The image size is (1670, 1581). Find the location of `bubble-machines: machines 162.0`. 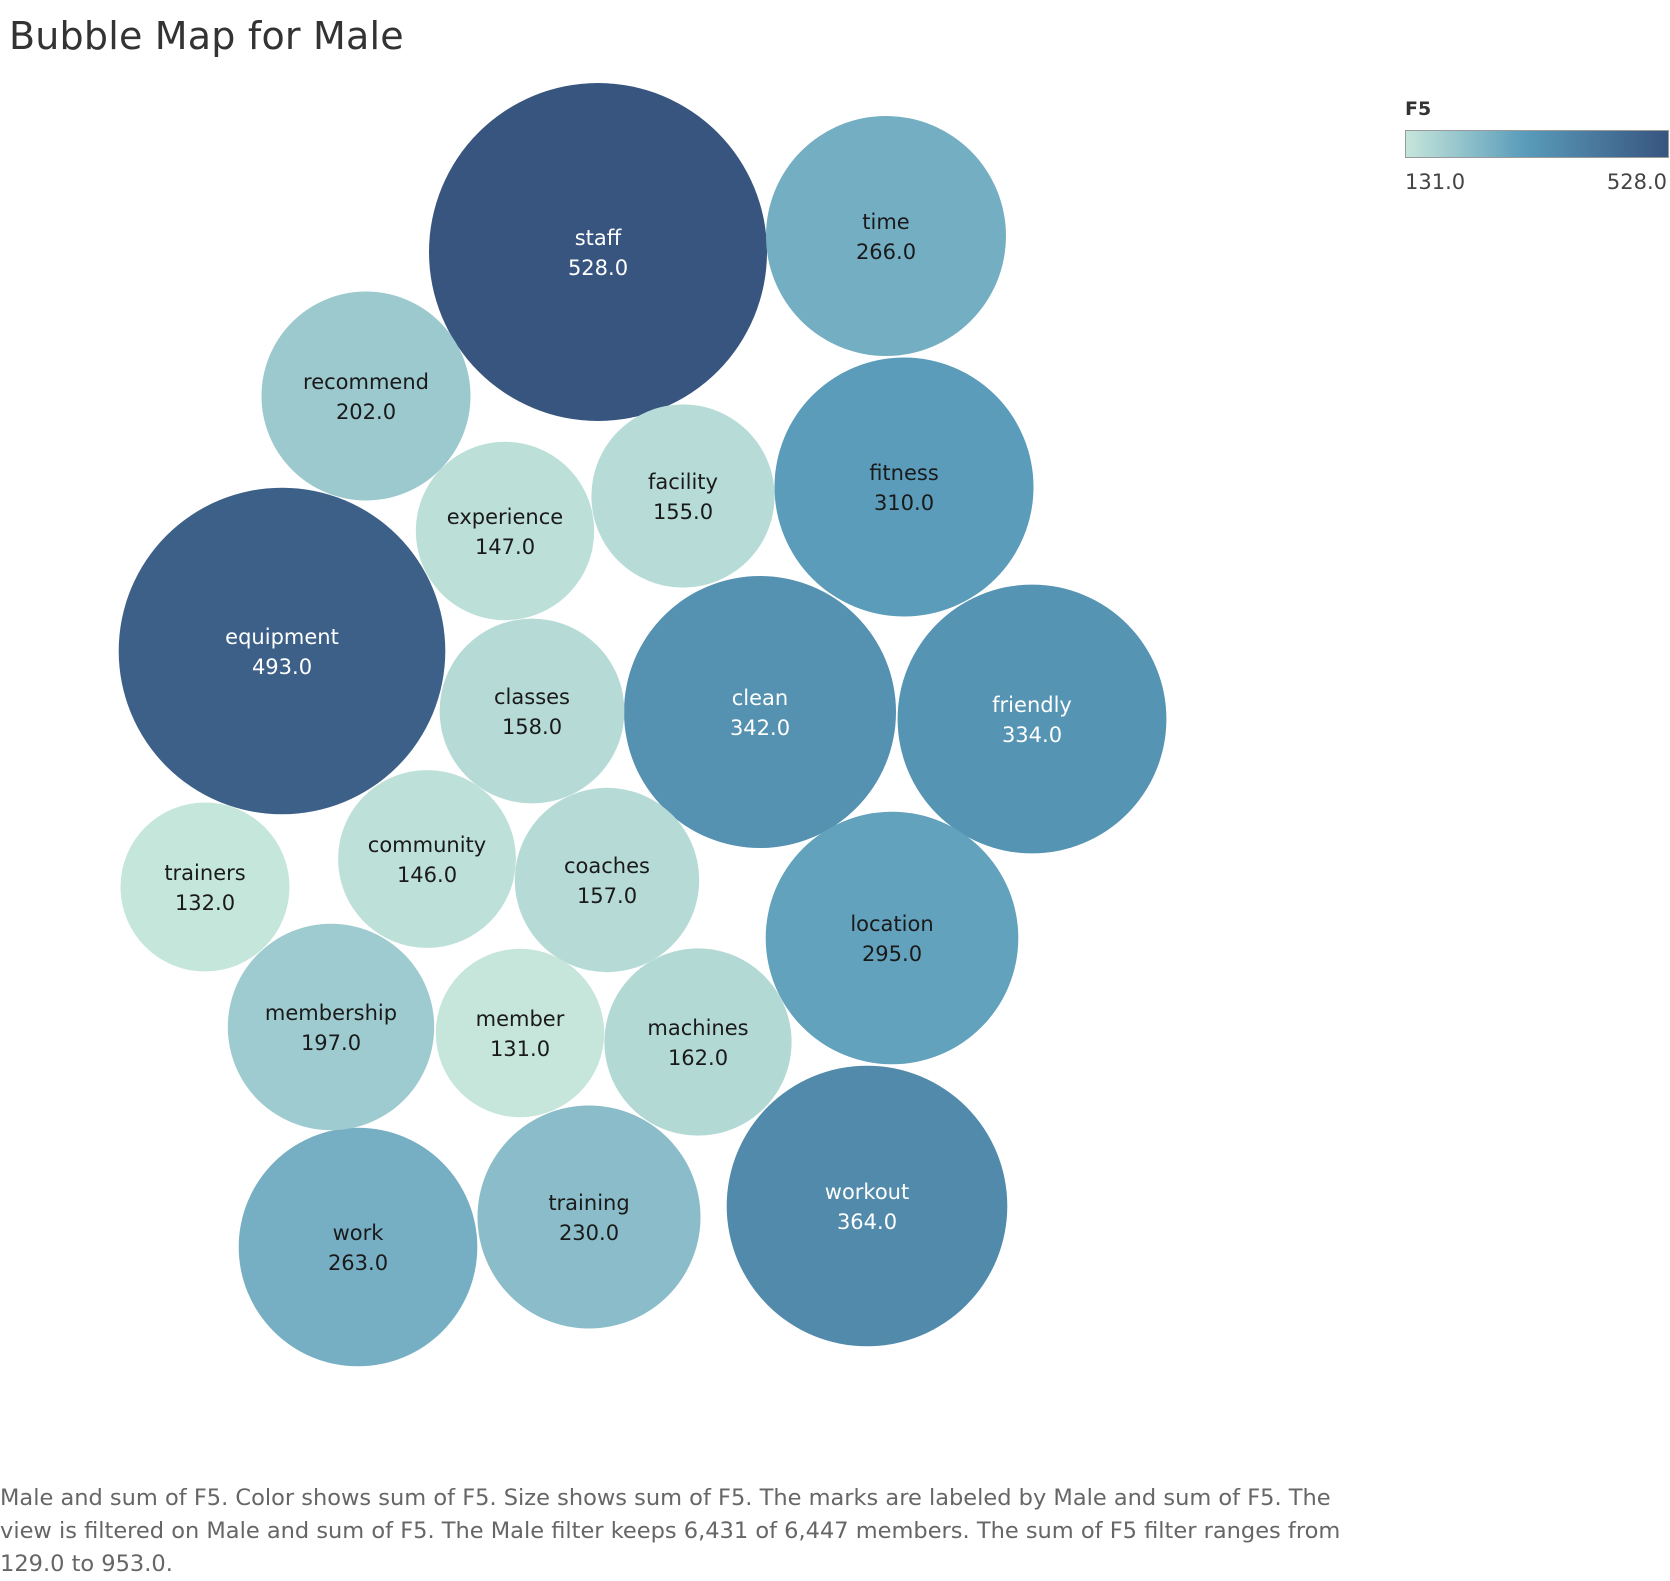

bubble-machines: machines 162.0 is located at coordinates (698, 1042).